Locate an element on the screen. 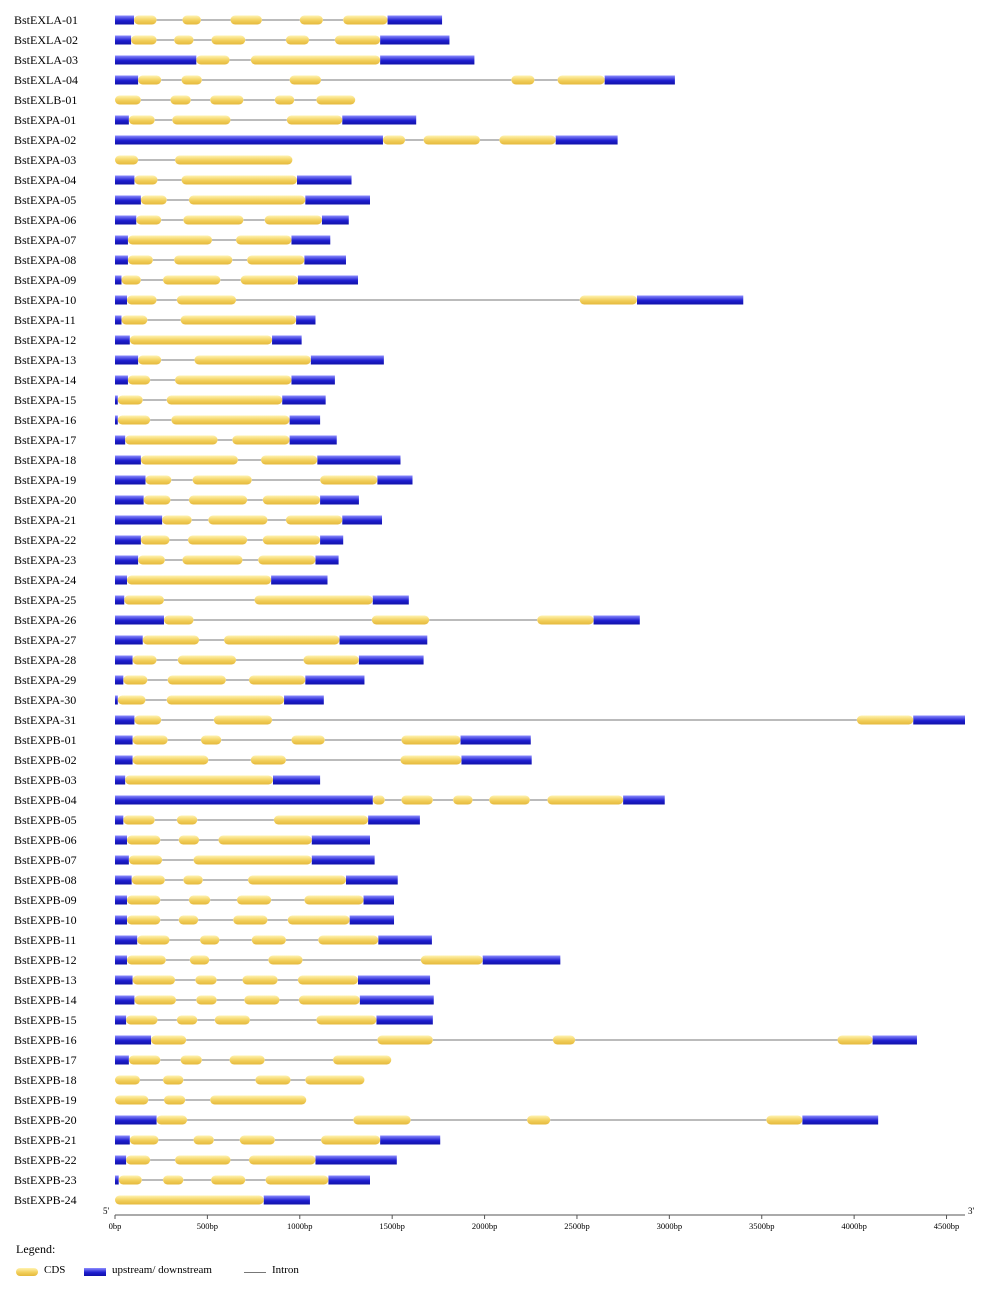 The height and width of the screenshot is (1290, 1000). gene-row: BstEXPA-09 is located at coordinates (186, 280).